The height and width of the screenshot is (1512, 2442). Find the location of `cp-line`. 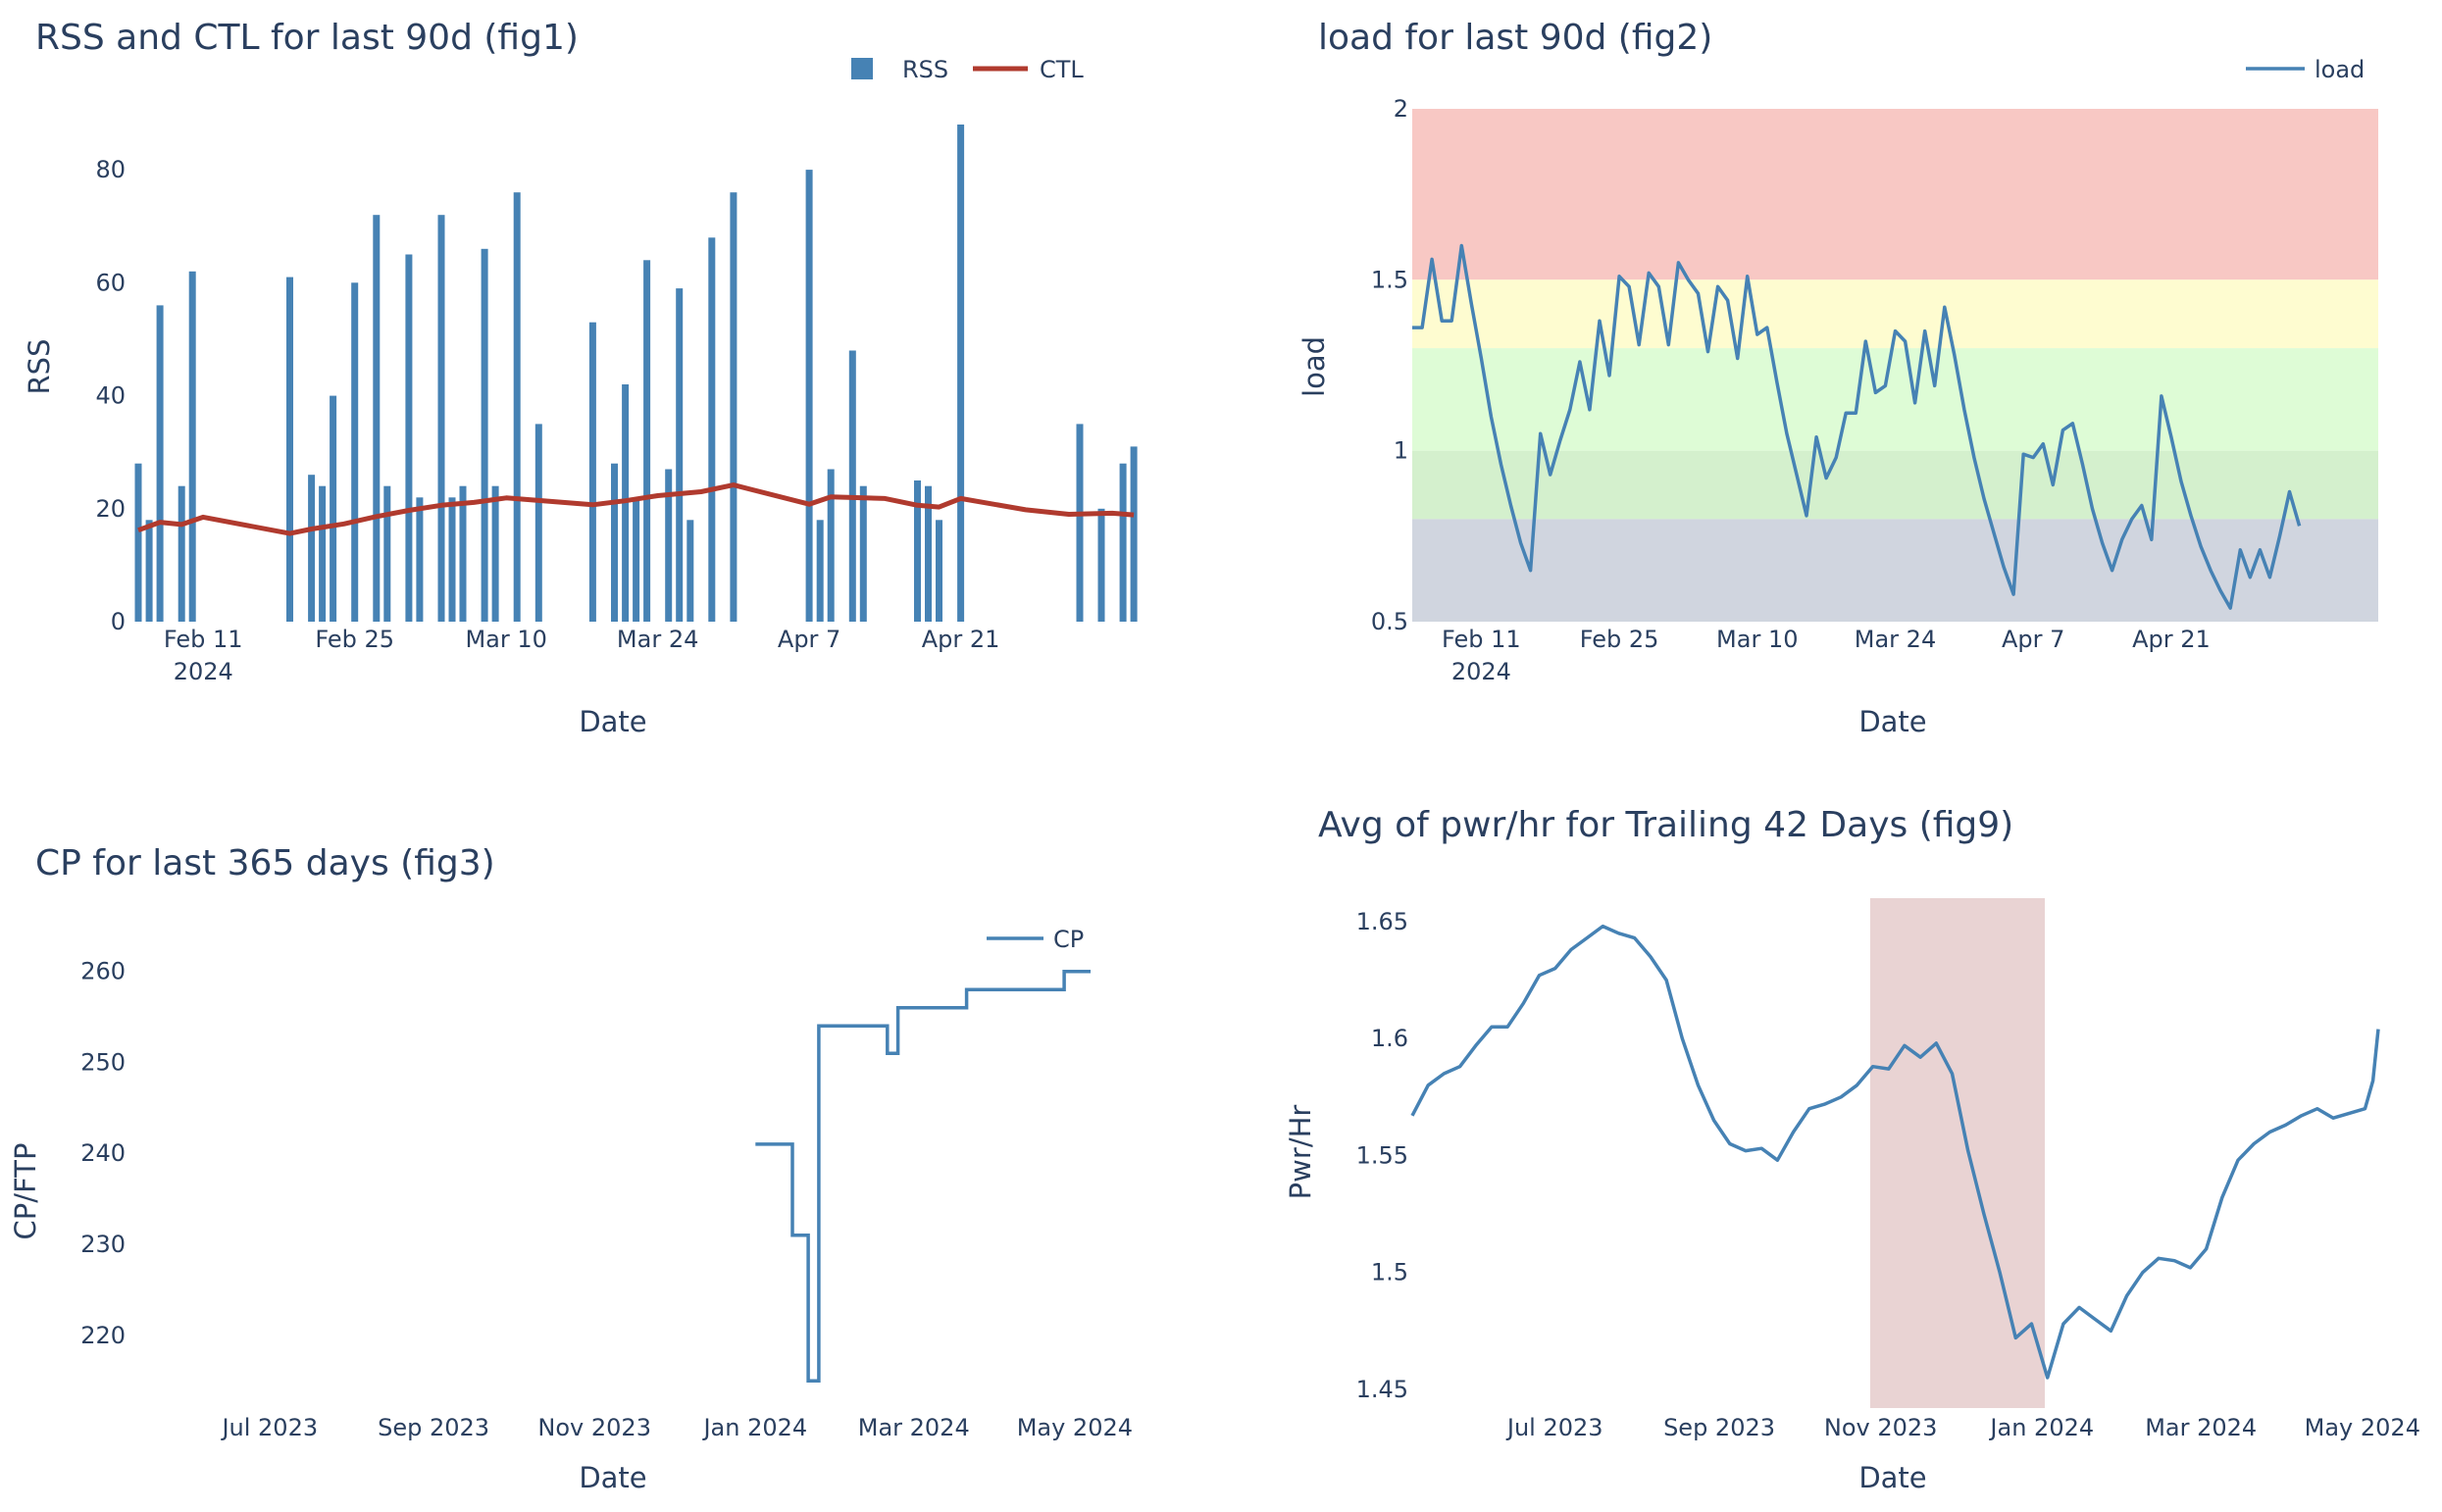

cp-line is located at coordinates (923, 1176).